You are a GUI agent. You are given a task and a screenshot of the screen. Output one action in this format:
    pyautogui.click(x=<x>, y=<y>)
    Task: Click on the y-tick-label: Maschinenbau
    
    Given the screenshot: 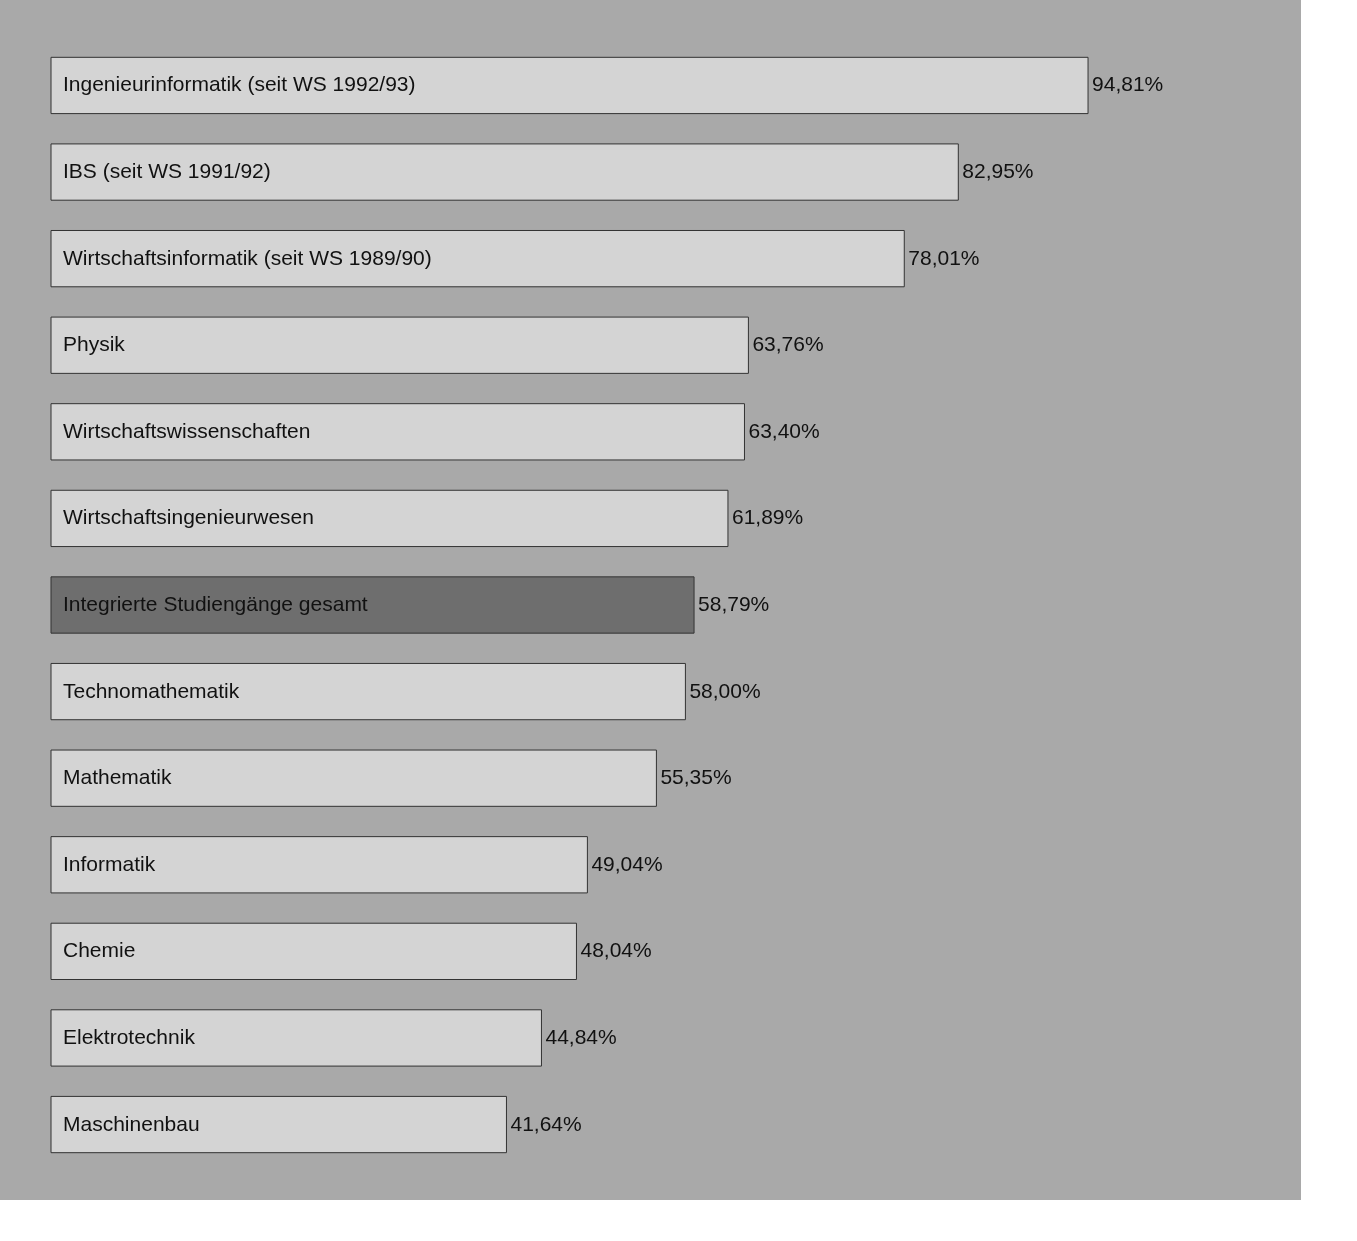 What is the action you would take?
    pyautogui.click(x=131, y=1123)
    